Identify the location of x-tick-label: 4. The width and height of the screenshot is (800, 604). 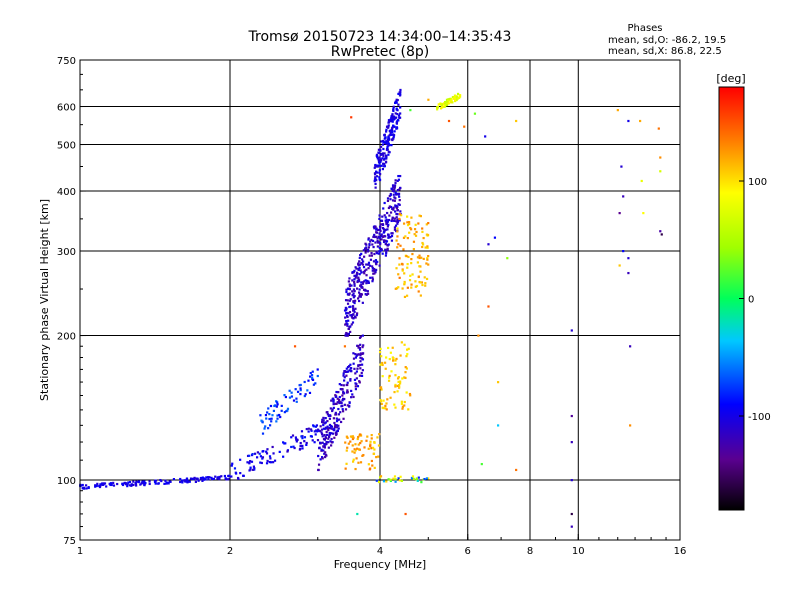
(380, 551).